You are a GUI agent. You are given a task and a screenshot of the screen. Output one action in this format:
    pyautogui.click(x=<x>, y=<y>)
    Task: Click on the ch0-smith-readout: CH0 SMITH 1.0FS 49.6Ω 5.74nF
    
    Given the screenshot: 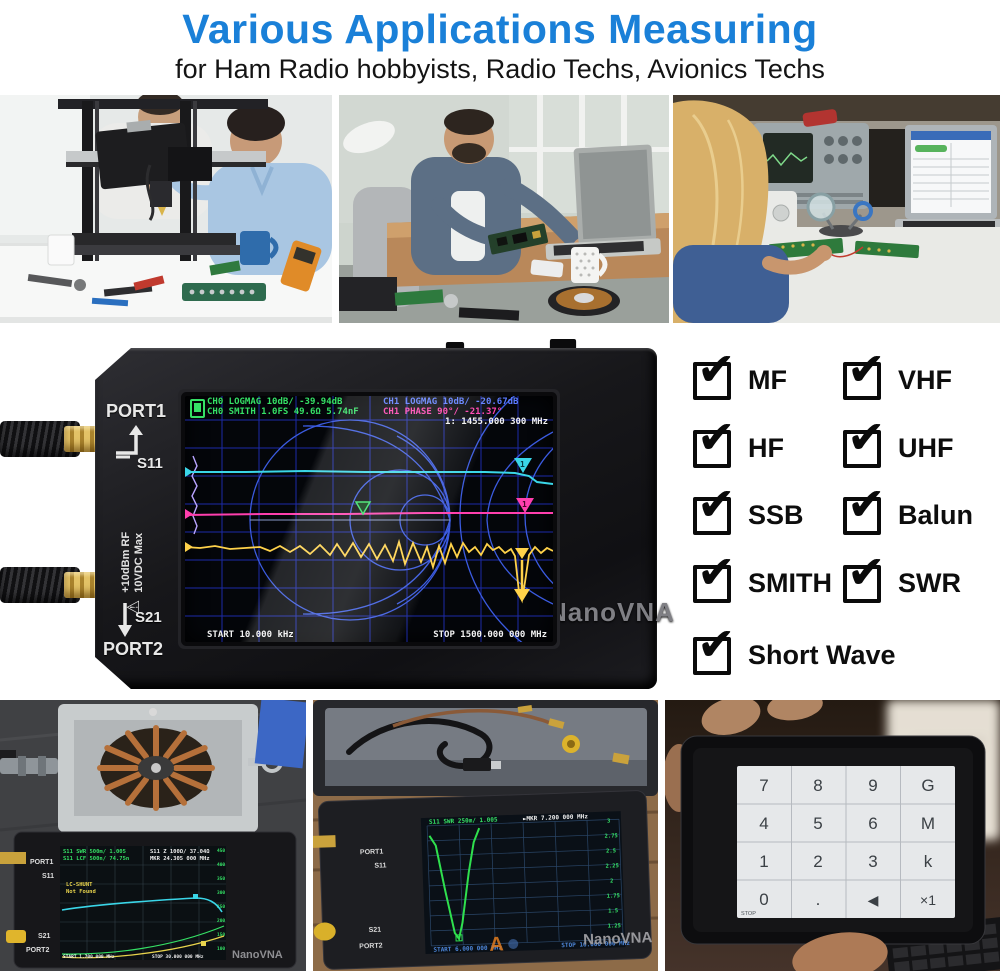 What is the action you would take?
    pyautogui.click(x=283, y=412)
    